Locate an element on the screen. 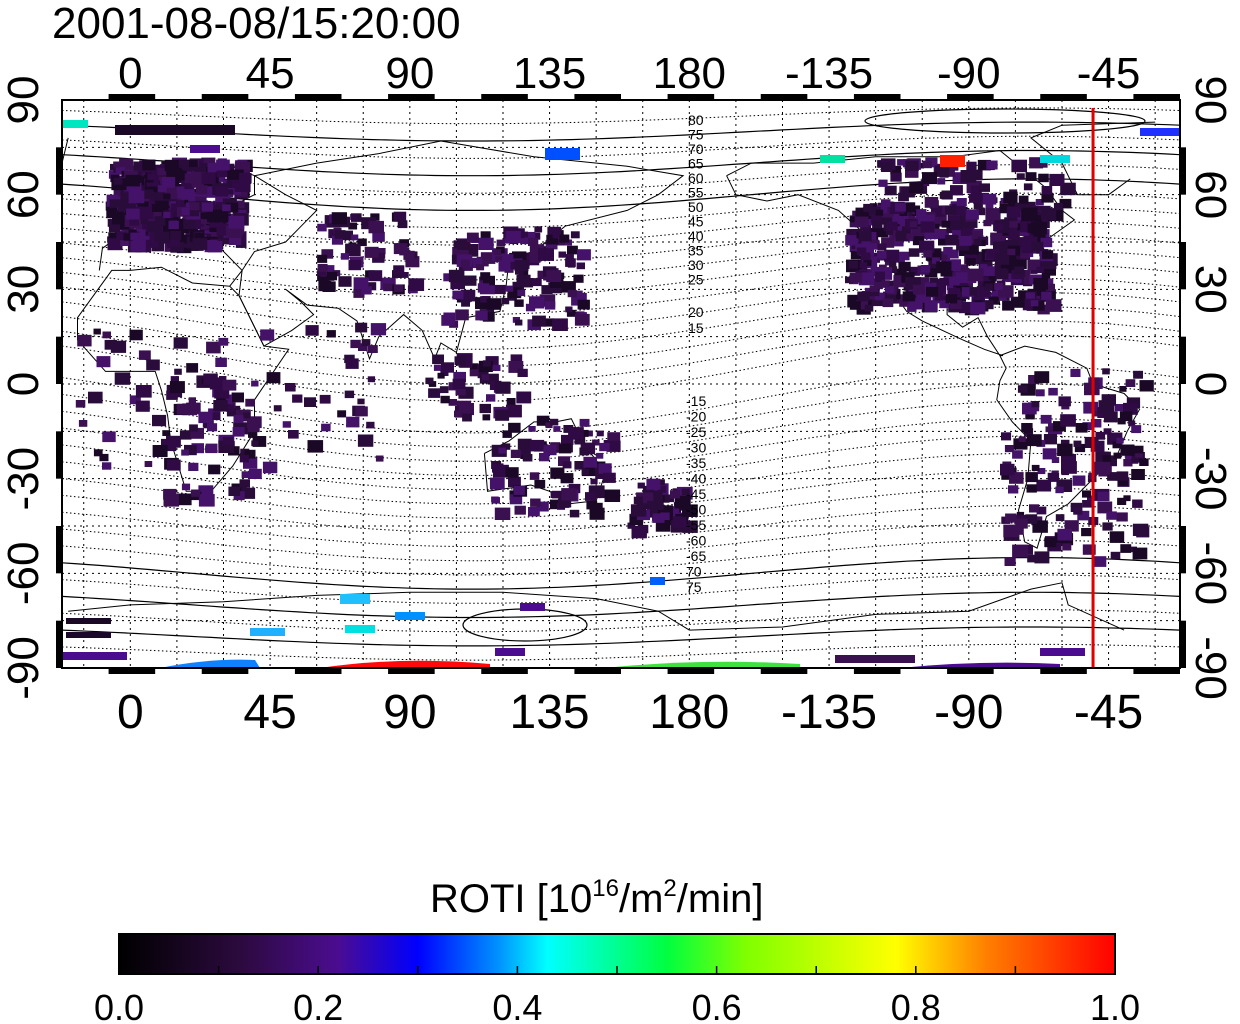  coastline is located at coordinates (596, 606).